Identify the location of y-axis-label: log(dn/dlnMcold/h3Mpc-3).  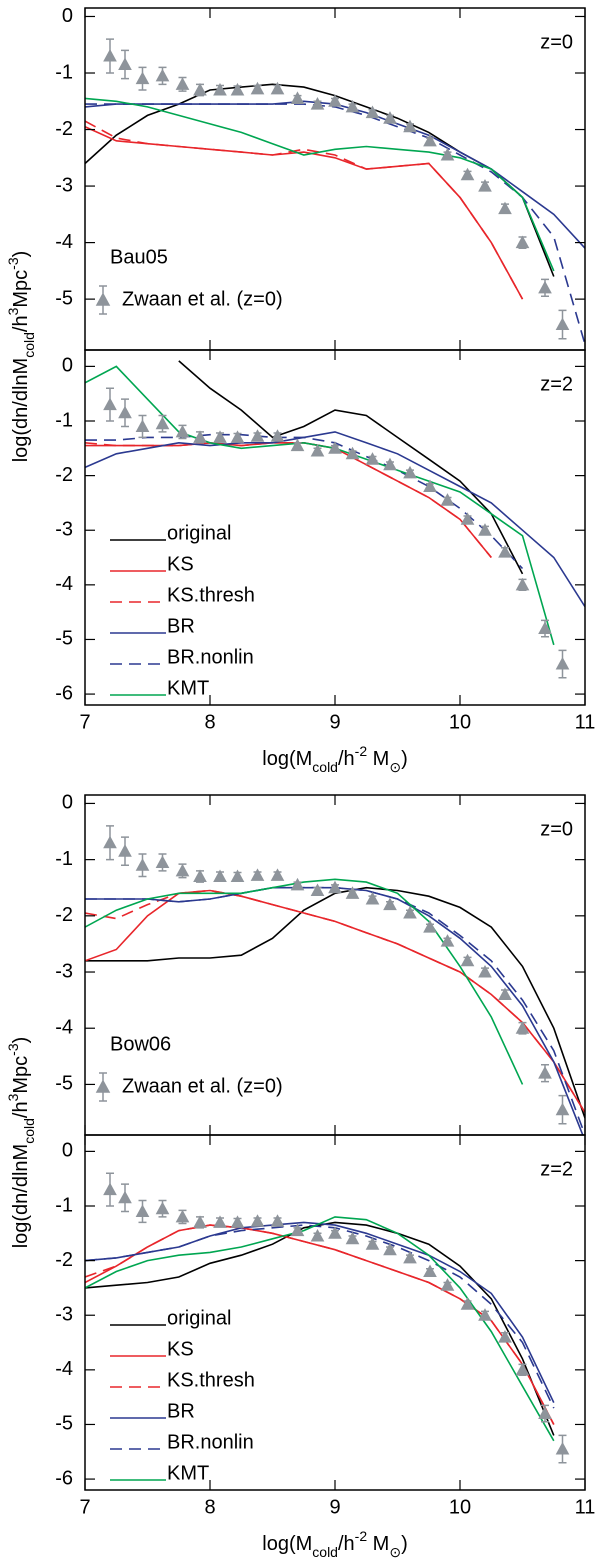
(21, 1143).